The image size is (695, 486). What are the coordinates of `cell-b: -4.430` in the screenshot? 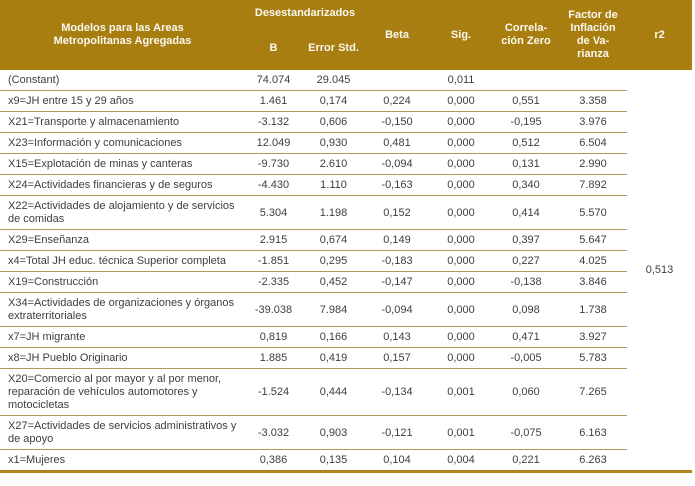 It's located at (273, 185).